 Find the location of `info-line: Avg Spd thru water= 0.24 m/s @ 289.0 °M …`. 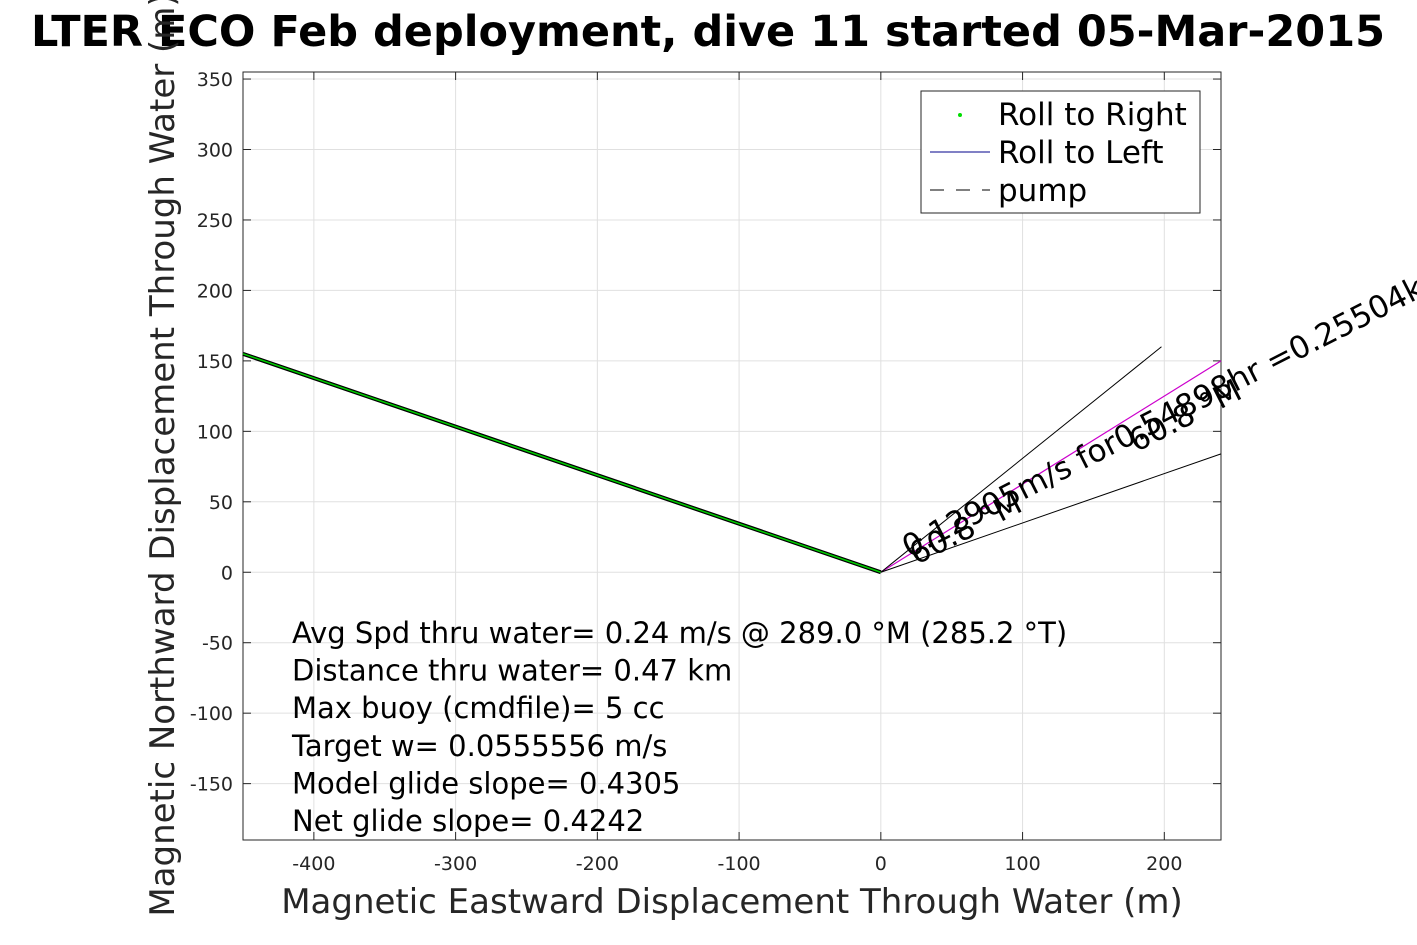

info-line: Avg Spd thru water= 0.24 m/s @ 289.0 °M … is located at coordinates (679, 633).